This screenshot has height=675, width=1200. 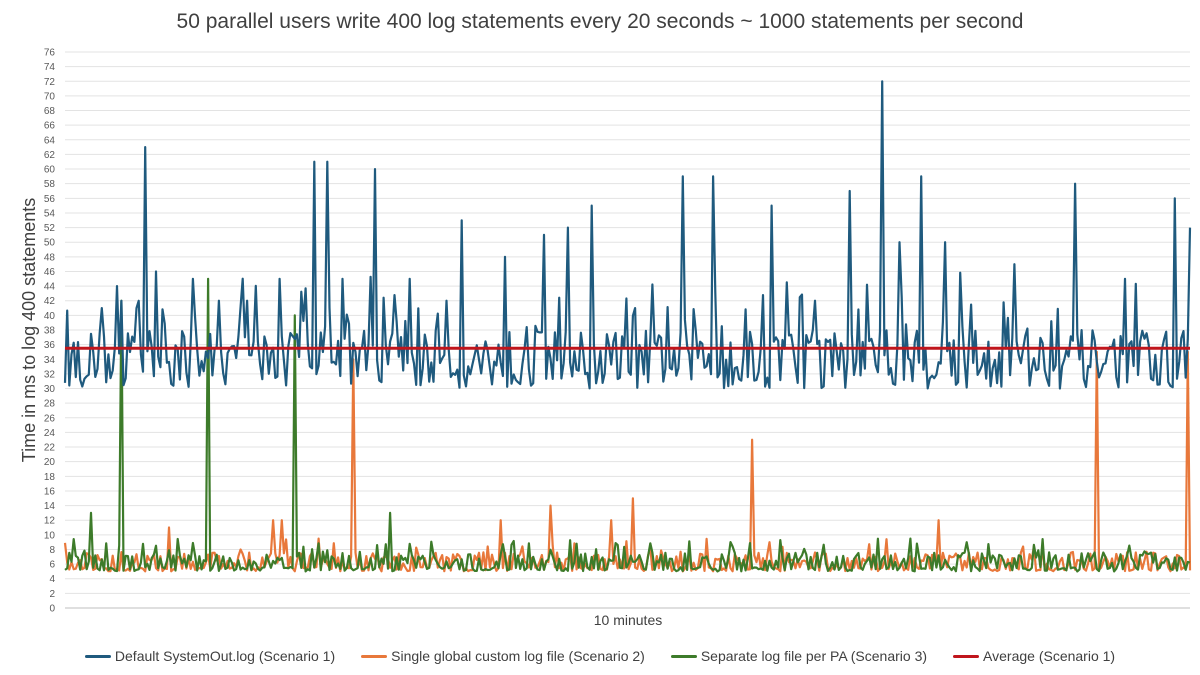 What do you see at coordinates (50, 345) in the screenshot?
I see `y-tick-label: 36` at bounding box center [50, 345].